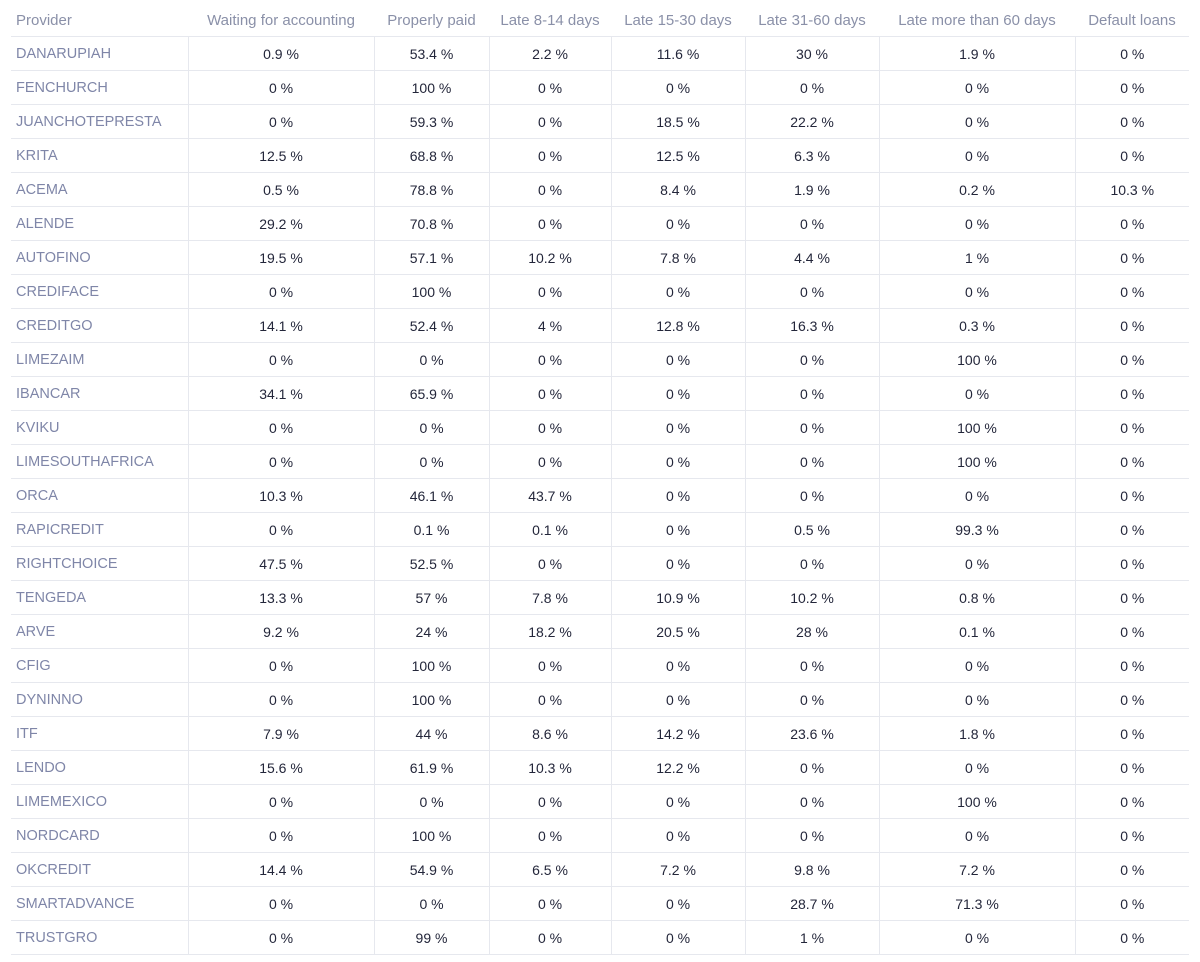 The image size is (1200, 962). Describe the element at coordinates (600, 563) in the screenshot. I see `table-row: RIGHTCHOICE 47.5 % 52.5 % 0 % 0 % 0 % 0 % 0 %` at that location.